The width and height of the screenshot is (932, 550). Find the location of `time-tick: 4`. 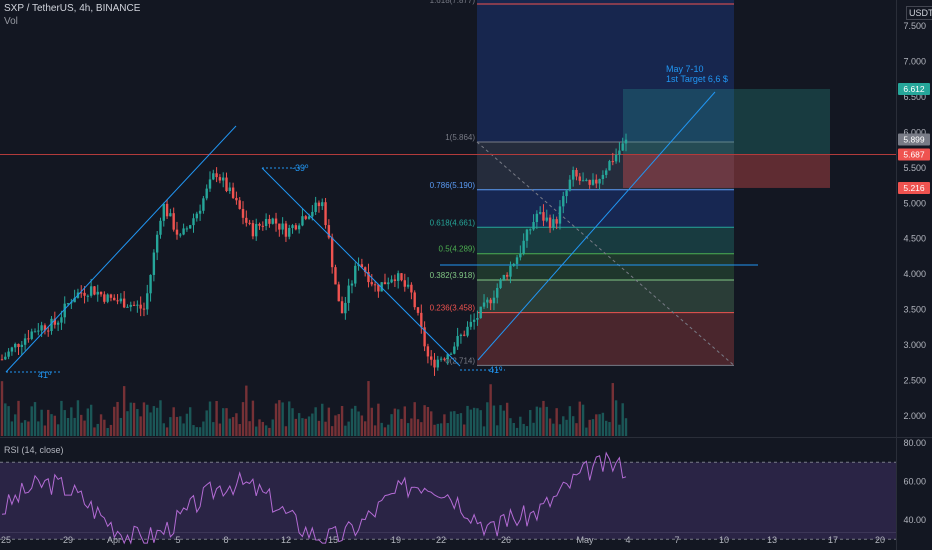

time-tick: 4 is located at coordinates (627, 540).